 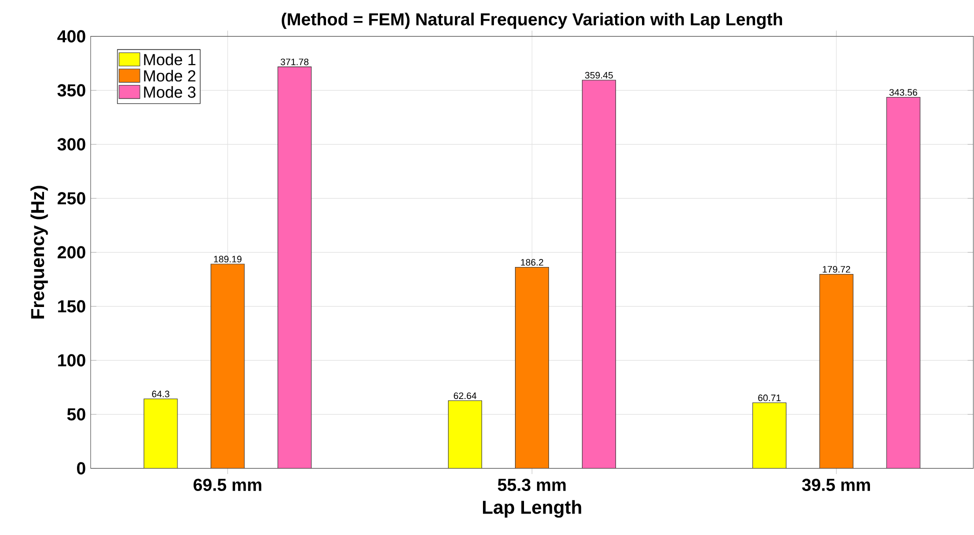 I want to click on legend-label: Mode 1, so click(x=170, y=60).